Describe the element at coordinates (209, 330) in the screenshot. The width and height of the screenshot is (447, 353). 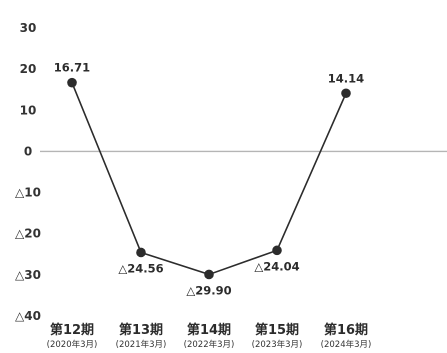
I see `x-category-label: 第14期` at that location.